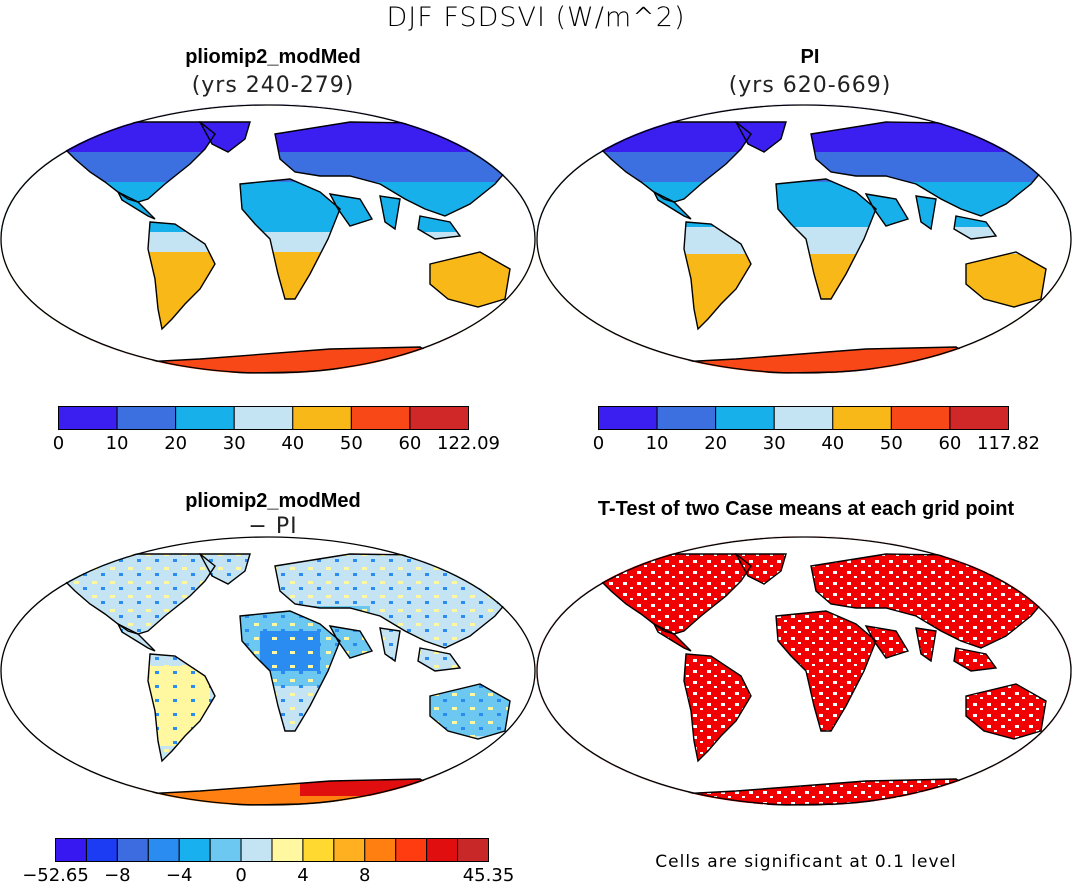 The width and height of the screenshot is (1072, 886). I want to click on diff-colorbar: −52.65 −8 −4 0 4 8 45.35, so click(268, 862).